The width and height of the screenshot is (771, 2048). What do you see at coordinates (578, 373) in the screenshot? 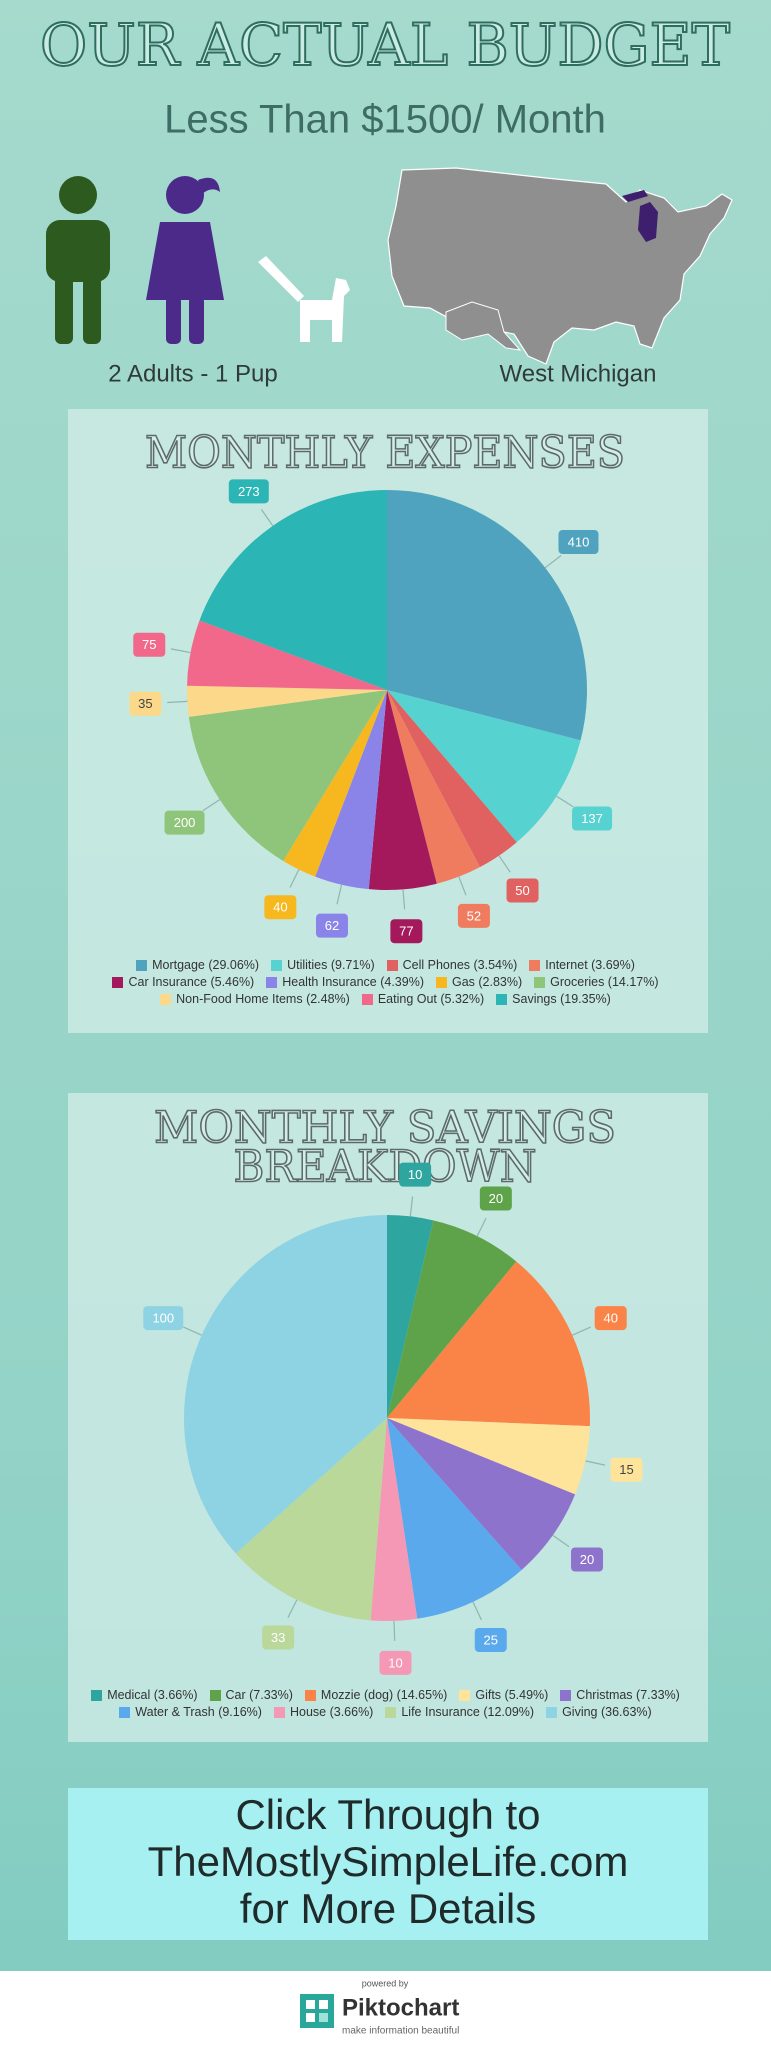
I see `location-label: West Michigan` at bounding box center [578, 373].